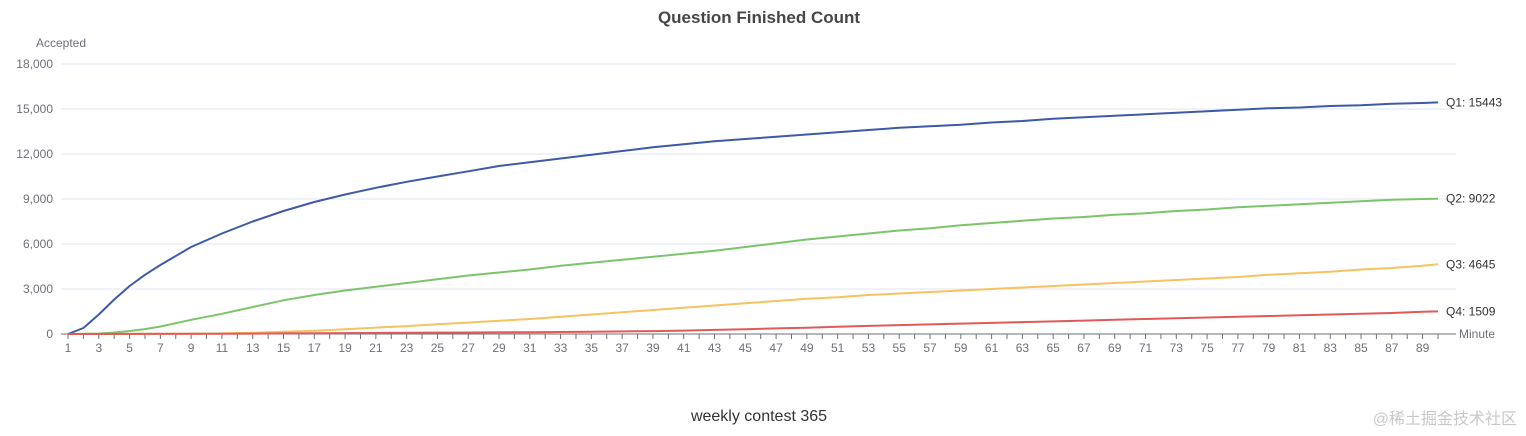 The height and width of the screenshot is (436, 1526). Describe the element at coordinates (469, 348) in the screenshot. I see `x-tick-label: 27` at that location.